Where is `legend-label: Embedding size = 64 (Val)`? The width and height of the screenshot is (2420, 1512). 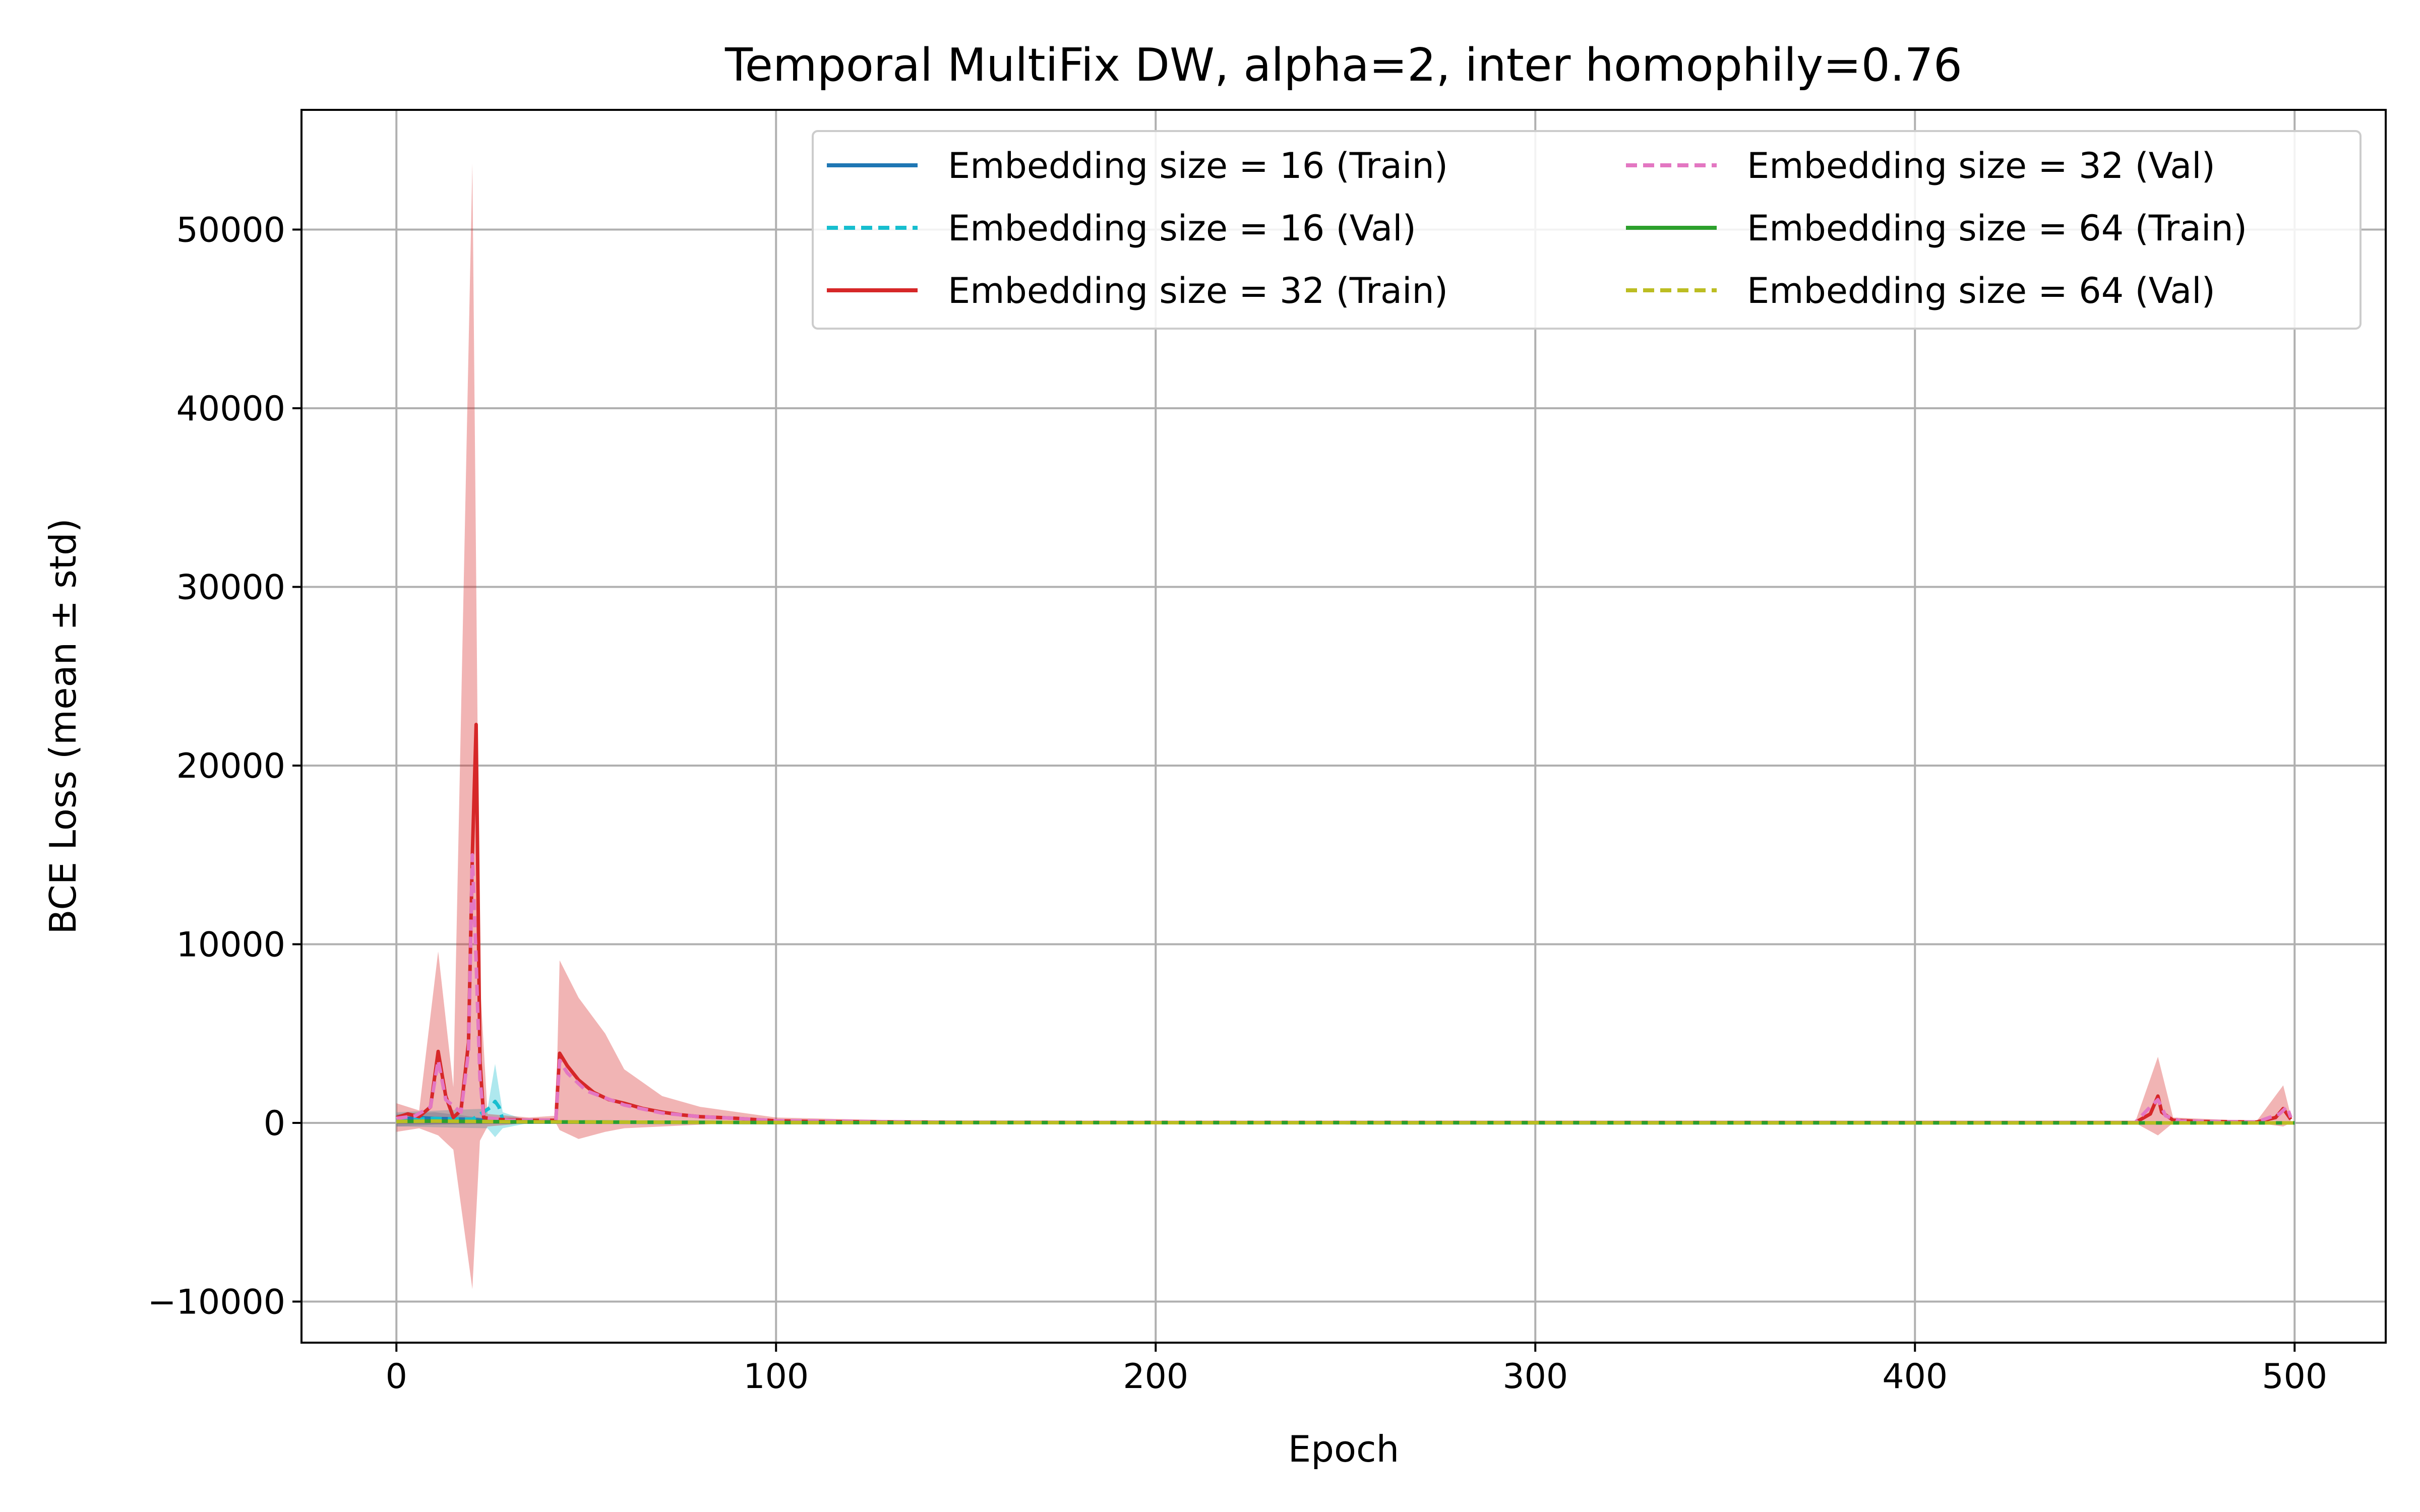 legend-label: Embedding size = 64 (Val) is located at coordinates (1981, 290).